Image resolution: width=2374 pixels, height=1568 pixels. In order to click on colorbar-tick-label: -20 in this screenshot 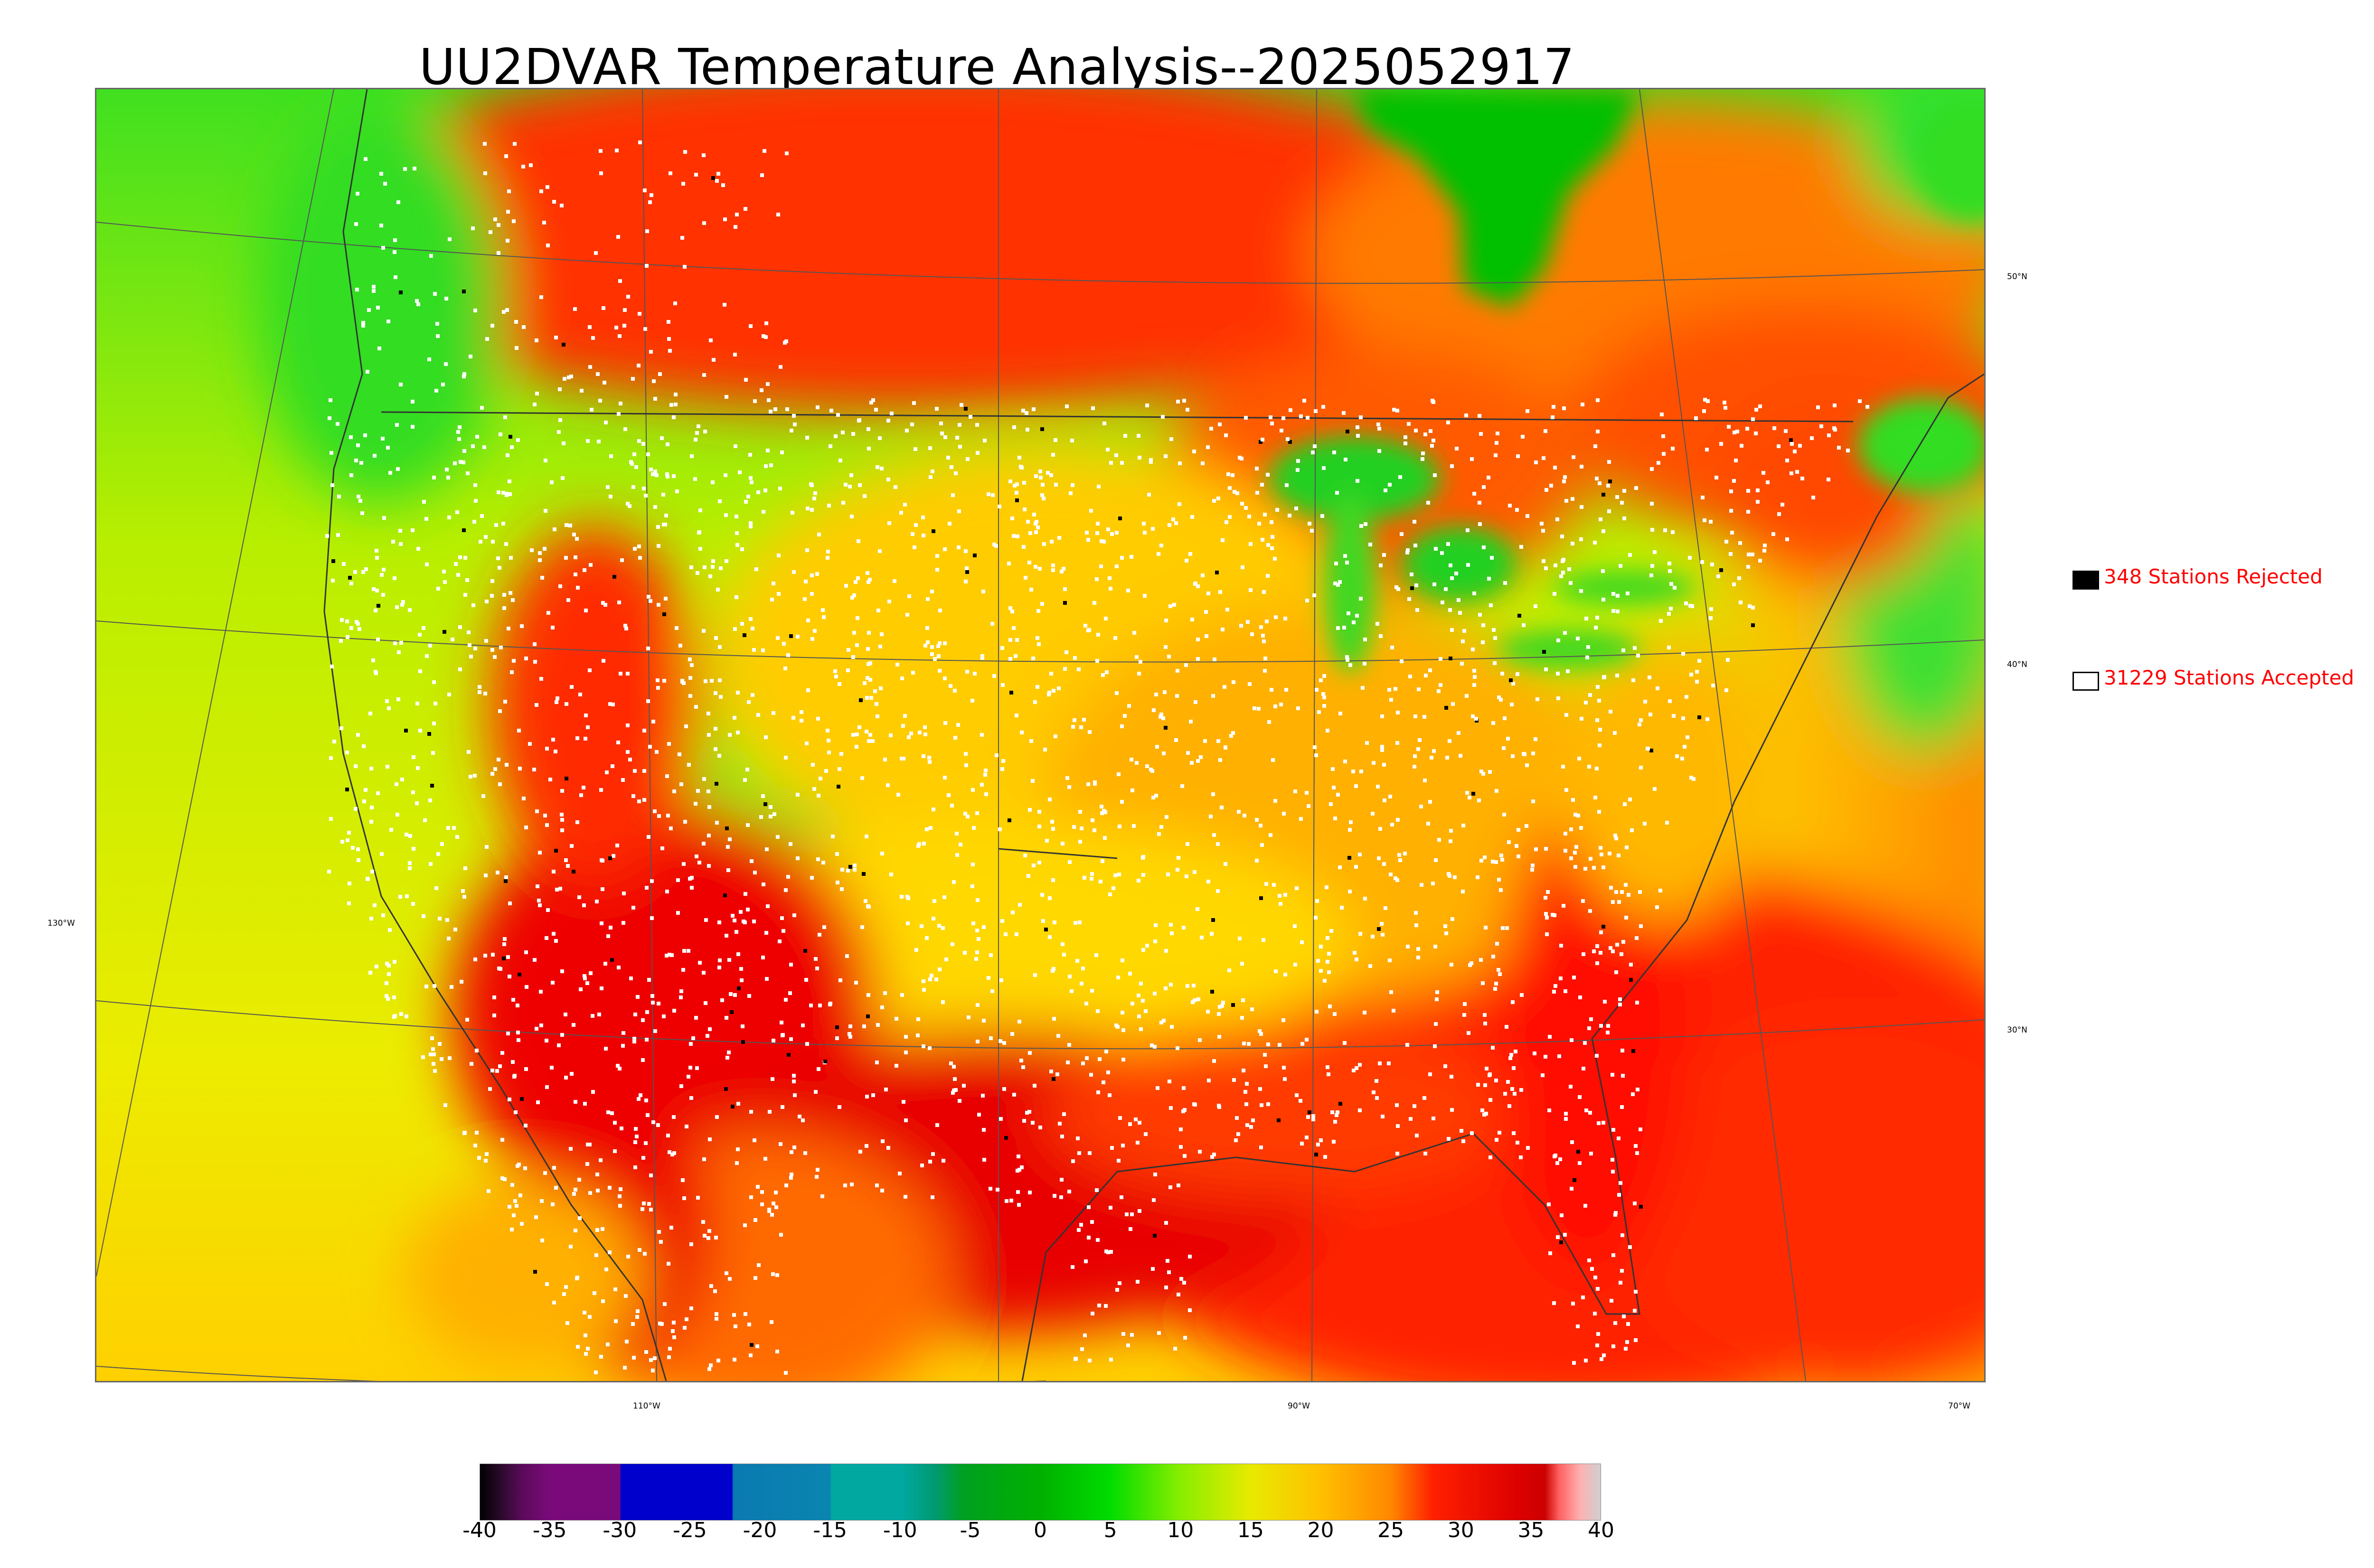, I will do `click(760, 1530)`.